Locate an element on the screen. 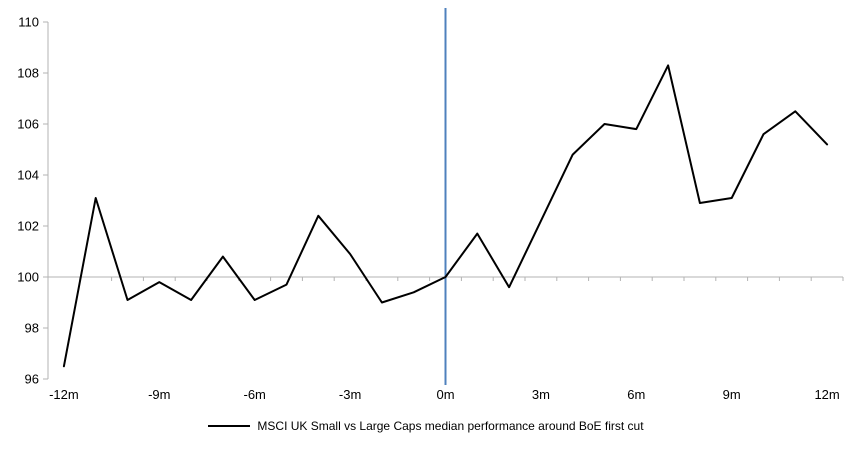 The width and height of the screenshot is (852, 450). x-tick-label: -6m is located at coordinates (255, 394).